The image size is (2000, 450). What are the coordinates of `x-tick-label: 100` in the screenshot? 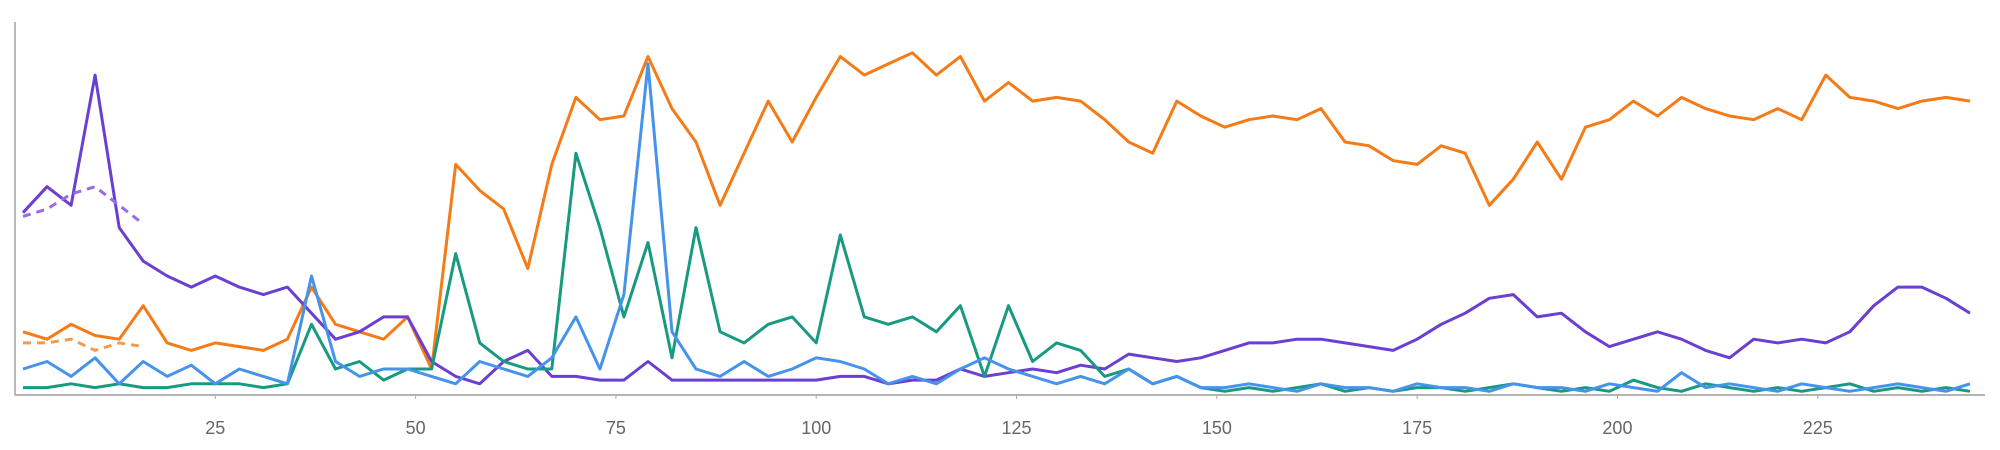 It's located at (816, 428).